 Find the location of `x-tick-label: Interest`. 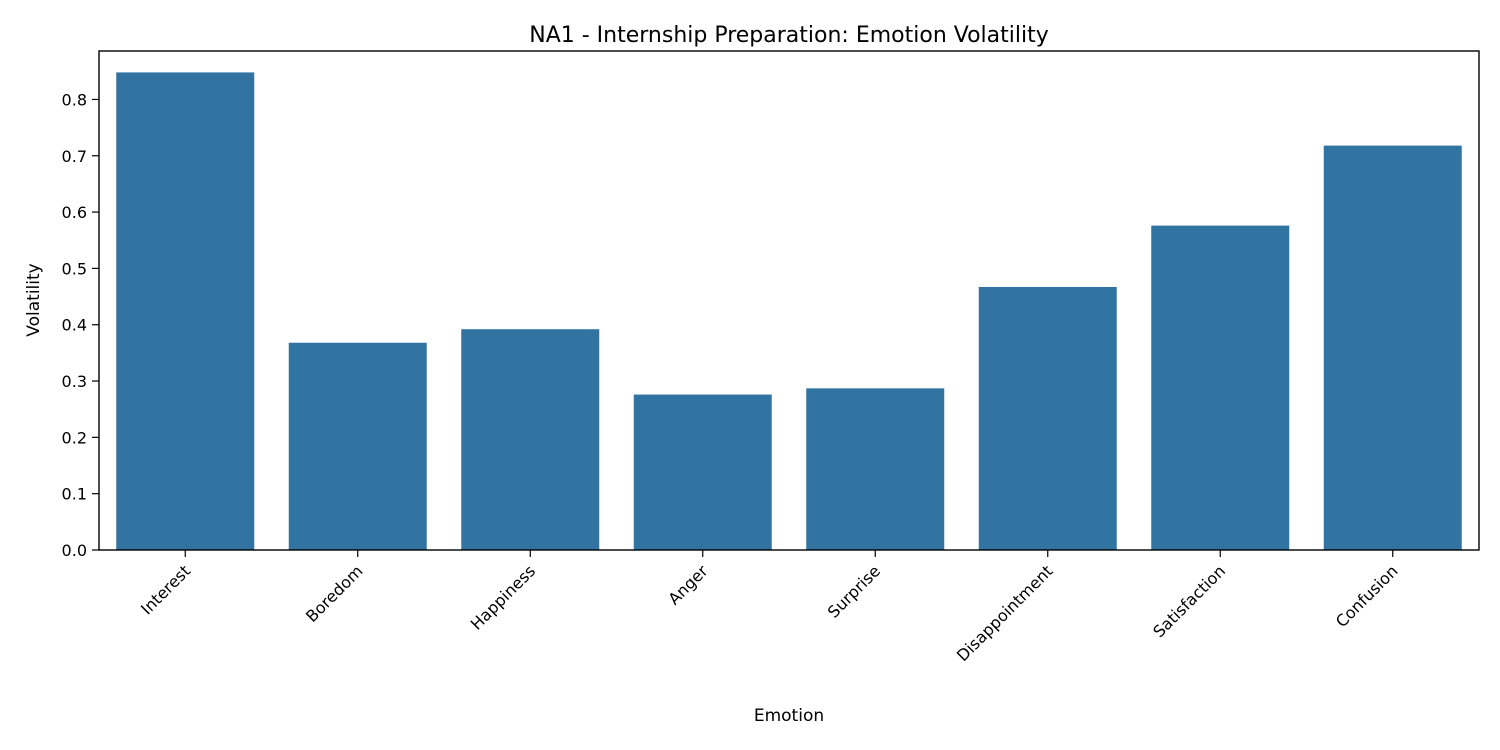

x-tick-label: Interest is located at coordinates (165, 589).